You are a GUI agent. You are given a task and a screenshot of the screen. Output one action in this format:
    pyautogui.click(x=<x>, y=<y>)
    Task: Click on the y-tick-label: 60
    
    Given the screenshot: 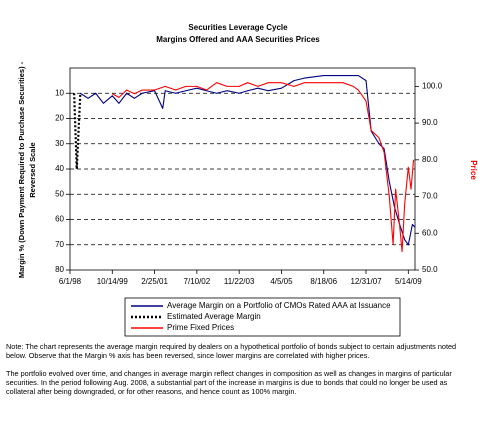 What is the action you would take?
    pyautogui.click(x=59, y=219)
    